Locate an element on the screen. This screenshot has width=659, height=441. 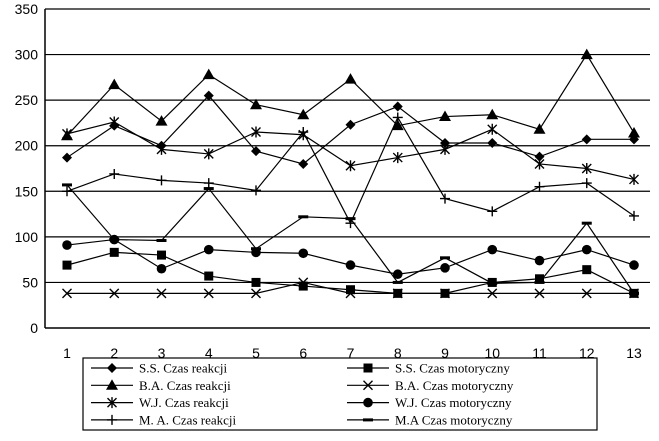
legend-entry: S.S. Czas reakcji is located at coordinates (159, 368).